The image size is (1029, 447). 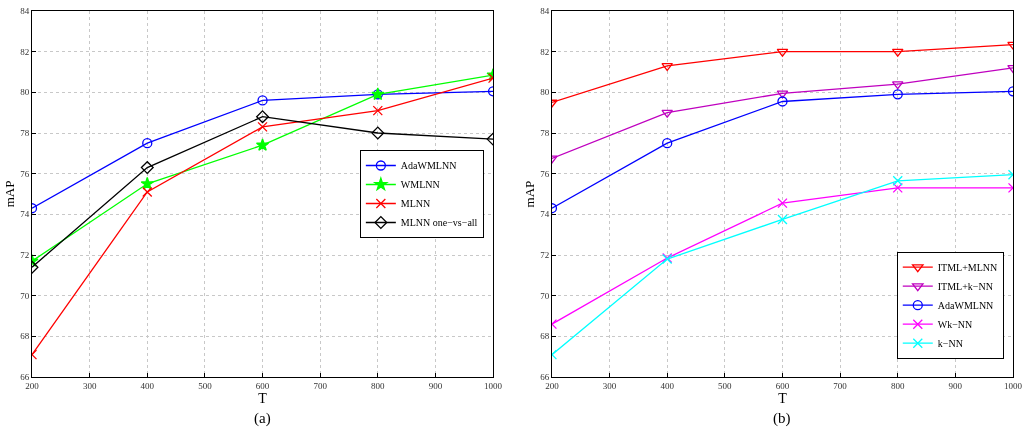 I want to click on legend-label: ITML+k−NN, so click(x=965, y=287).